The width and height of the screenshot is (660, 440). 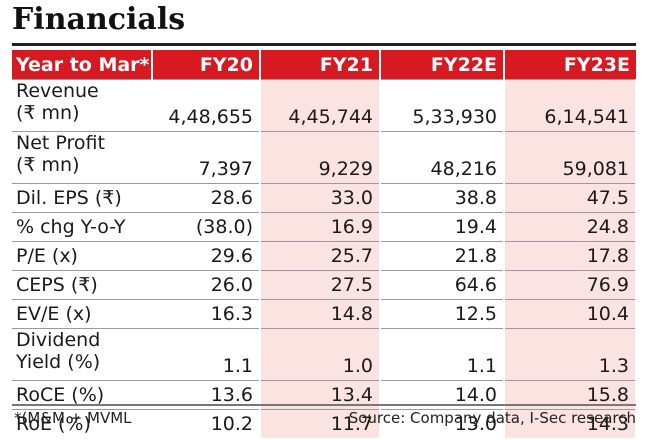 I want to click on table-row: P/E (x) 29.6 25.7 21.8 17.8, so click(x=324, y=256).